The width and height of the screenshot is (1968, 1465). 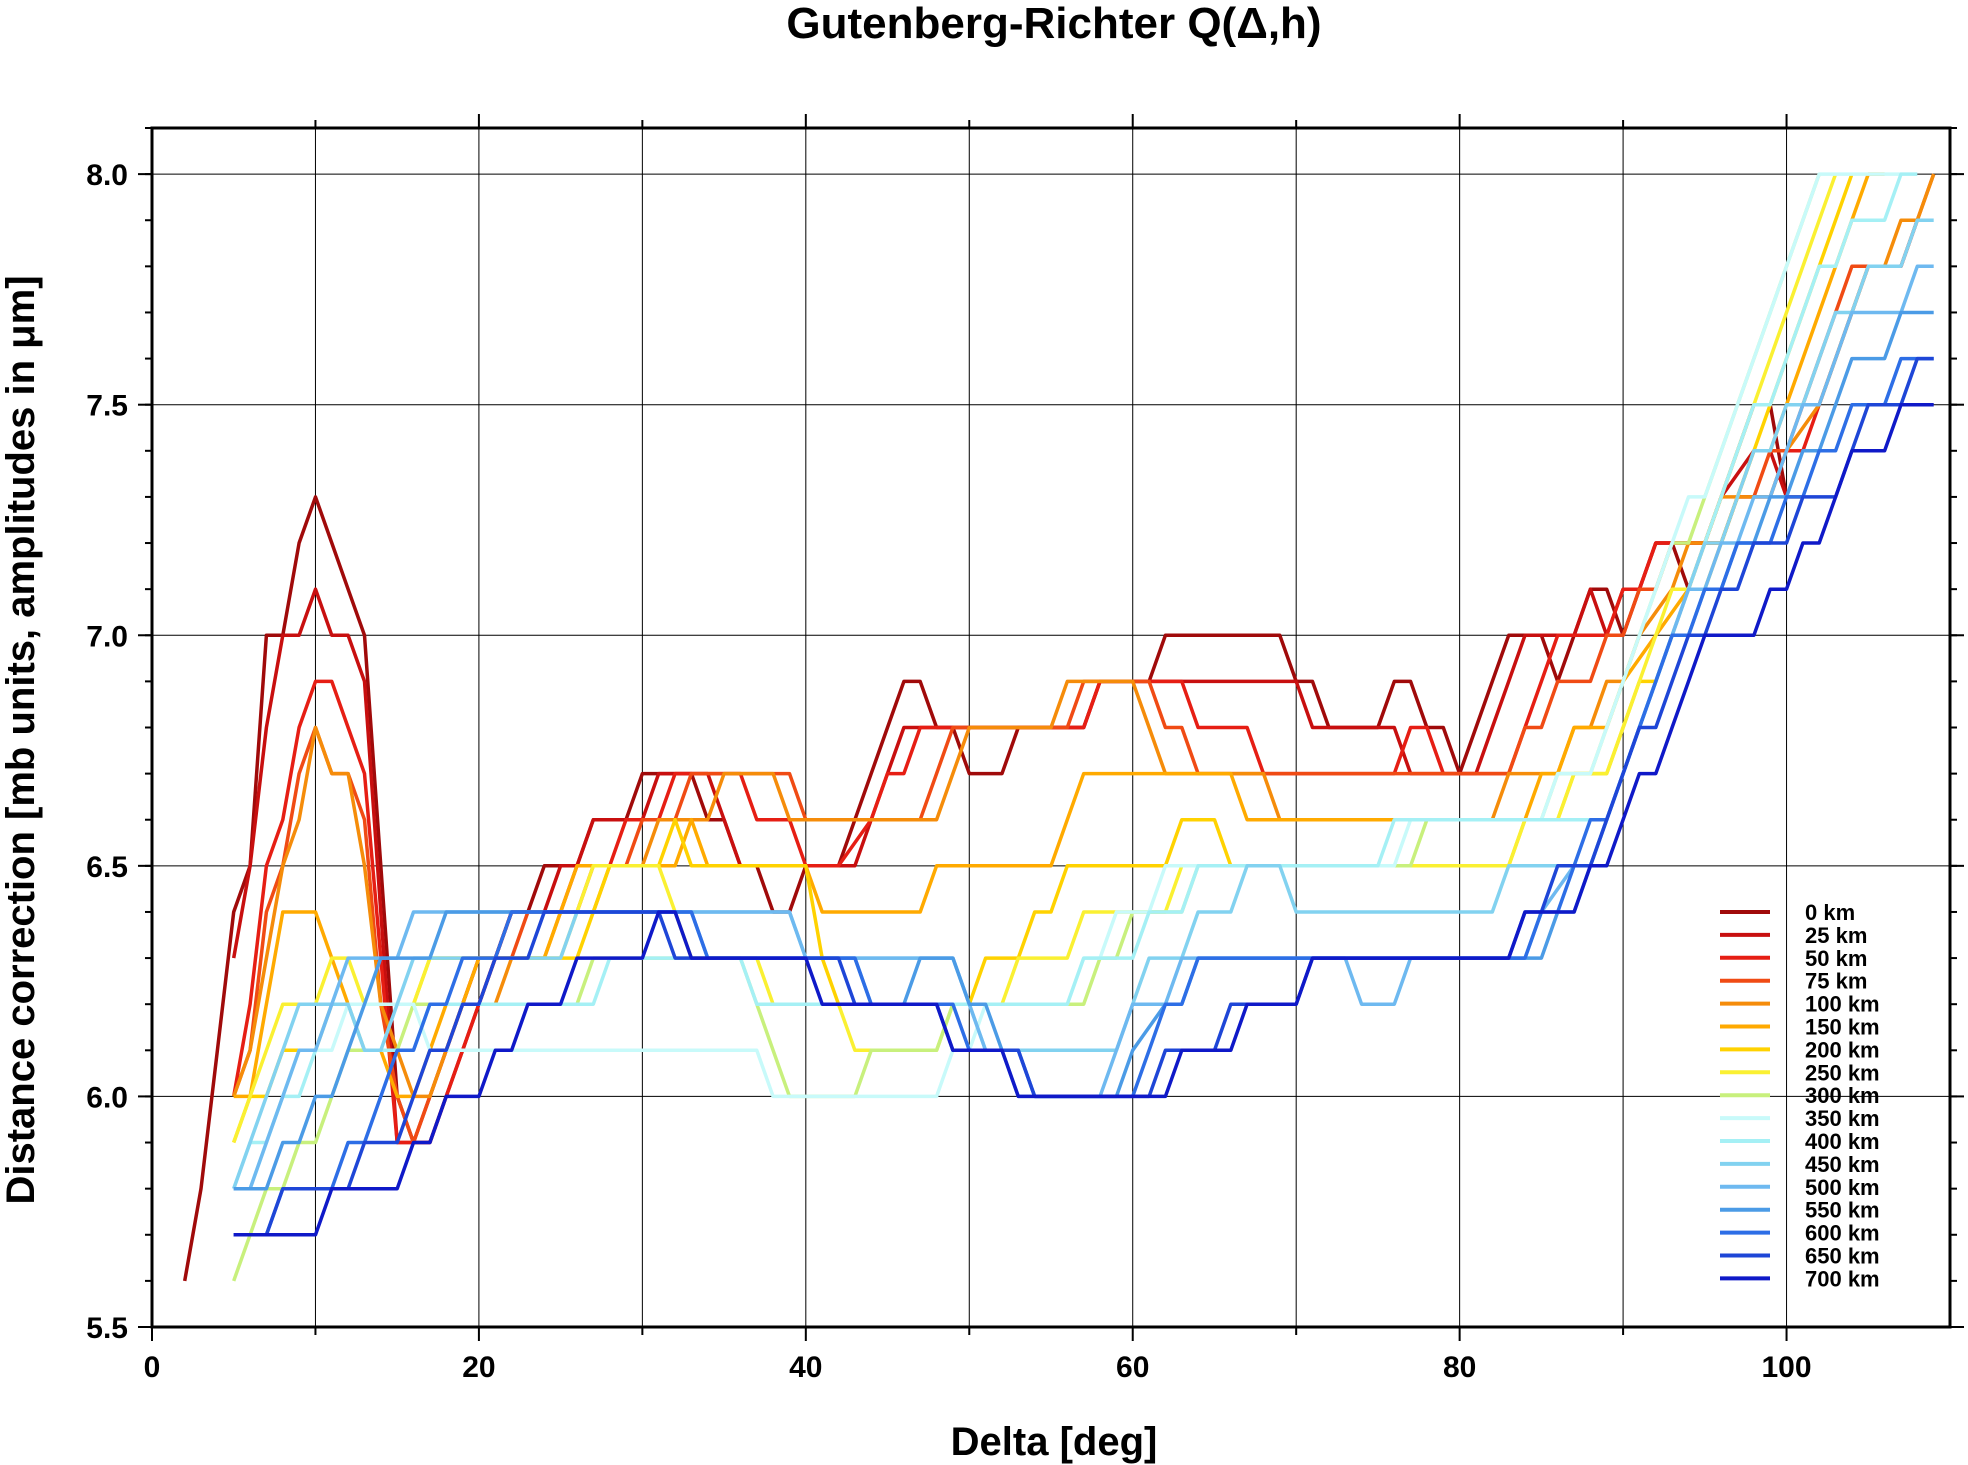 I want to click on legend-label: 0 km, so click(x=1830, y=912).